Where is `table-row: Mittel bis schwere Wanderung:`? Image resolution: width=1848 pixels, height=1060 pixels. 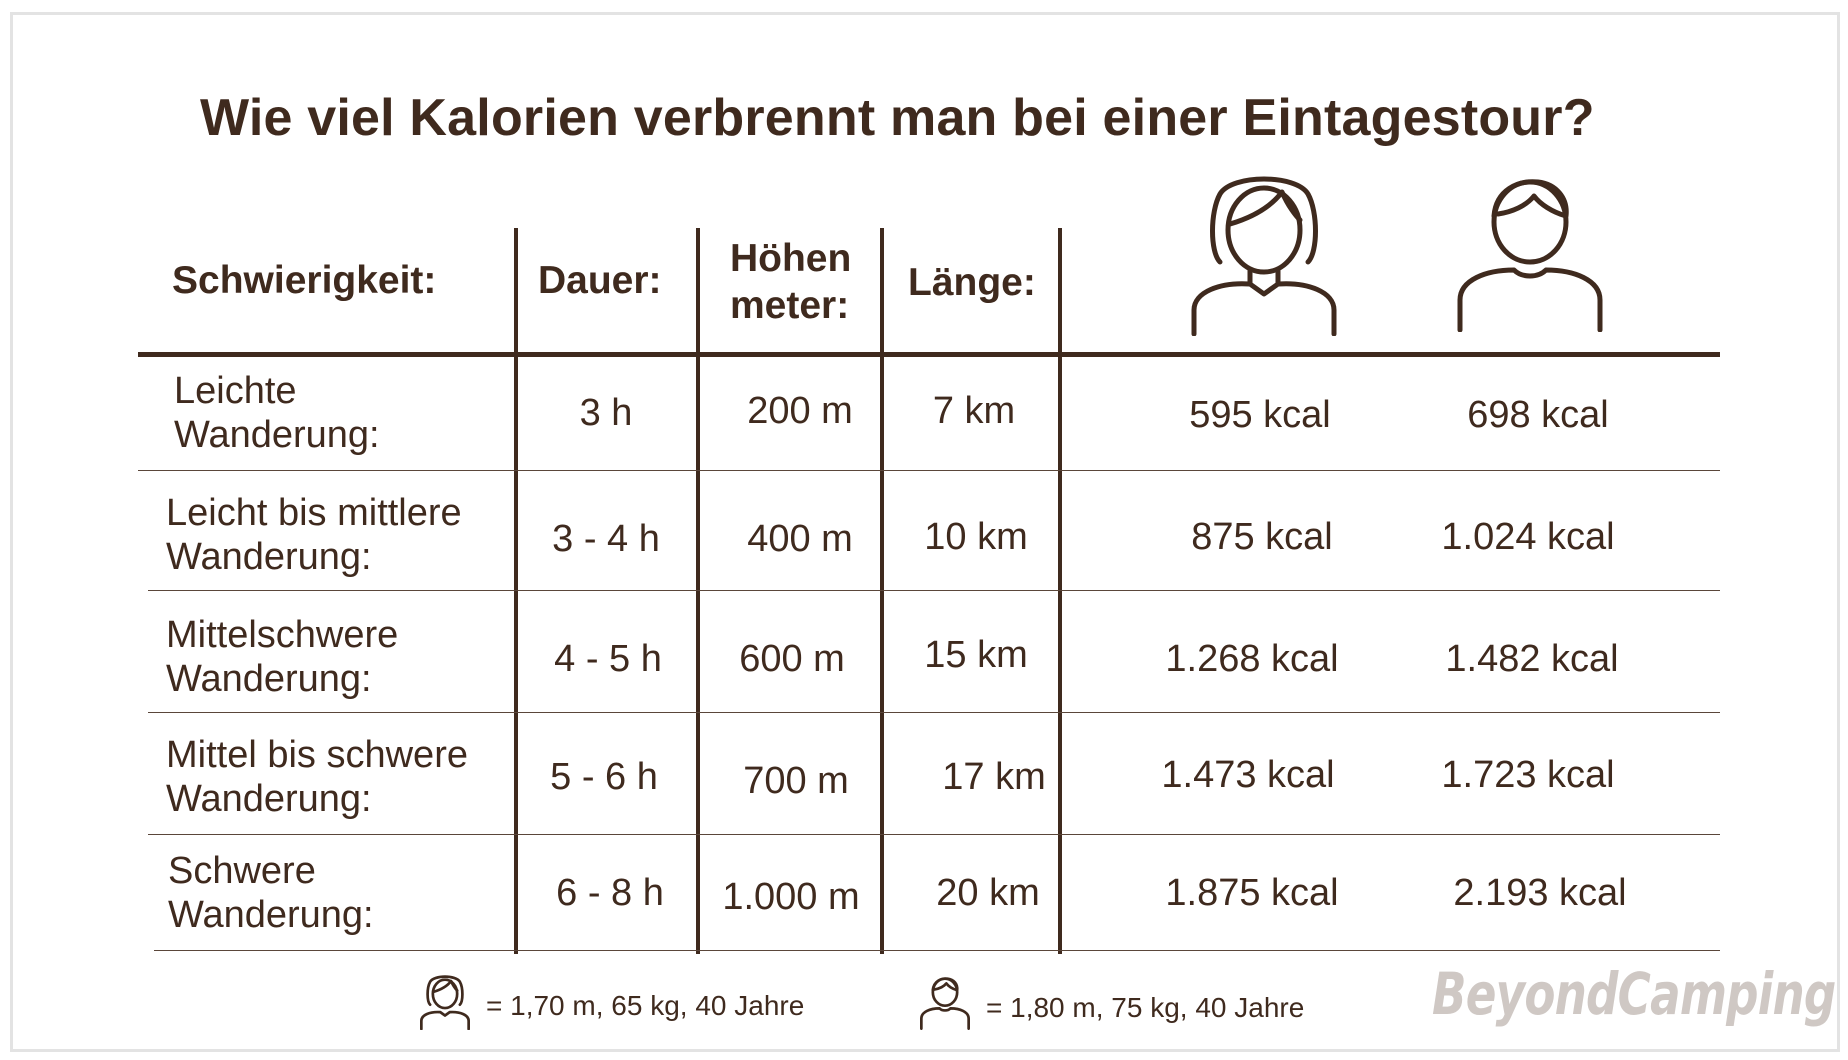
table-row: Mittel bis schwere Wanderung: is located at coordinates (317, 777).